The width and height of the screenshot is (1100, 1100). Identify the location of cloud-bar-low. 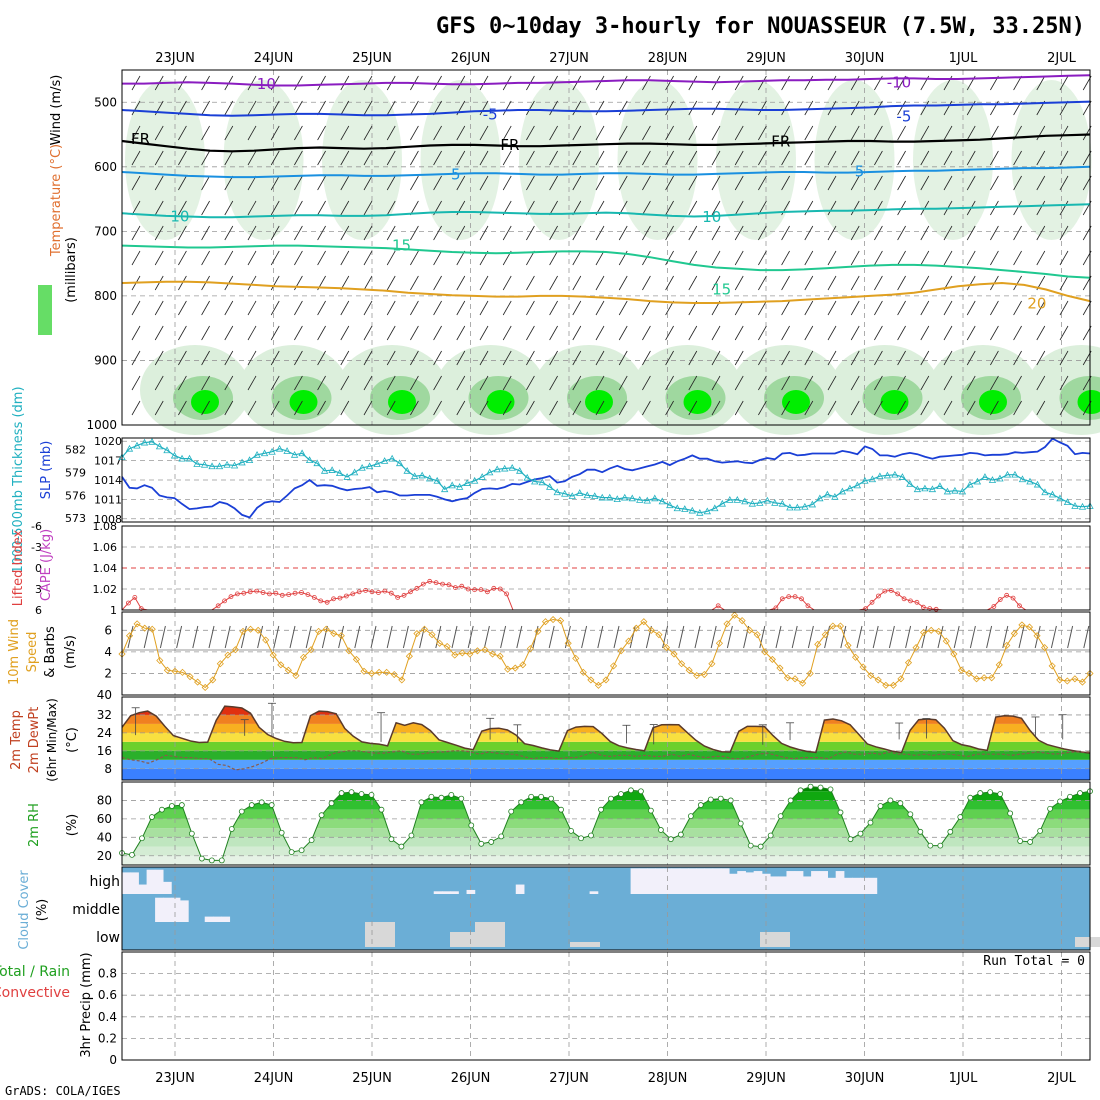
(775, 939).